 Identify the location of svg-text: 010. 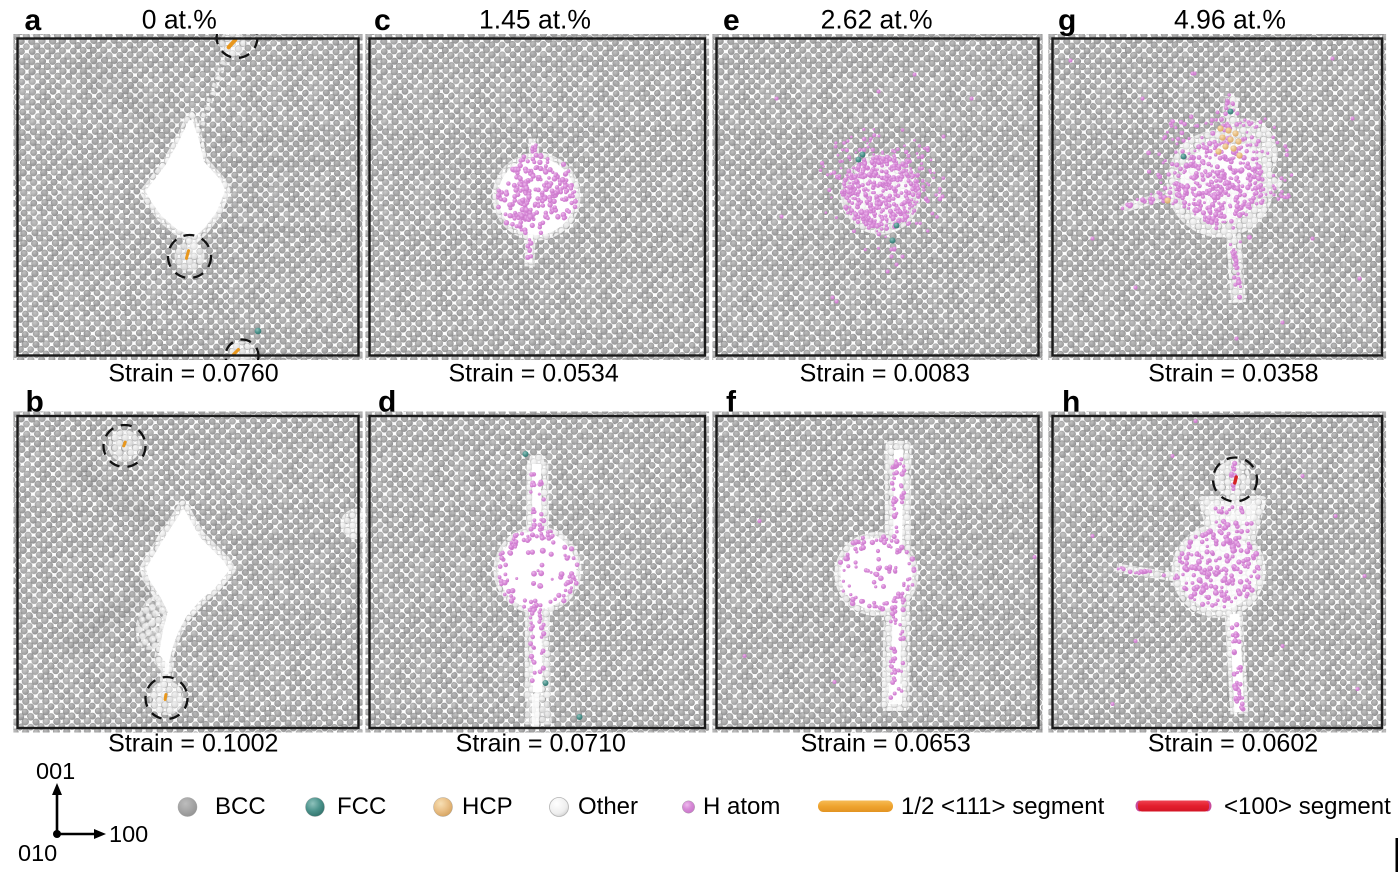
(37, 853).